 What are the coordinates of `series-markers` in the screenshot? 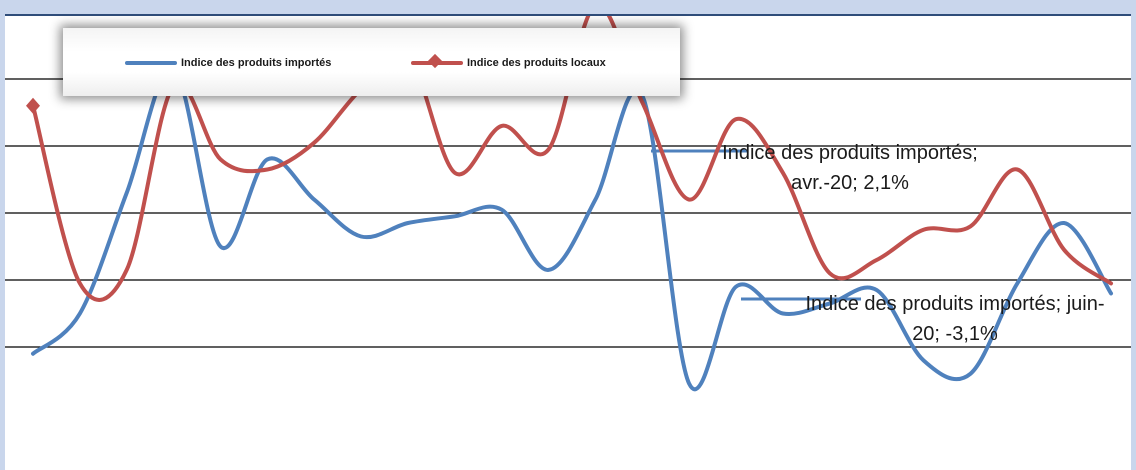 It's located at (33, 105).